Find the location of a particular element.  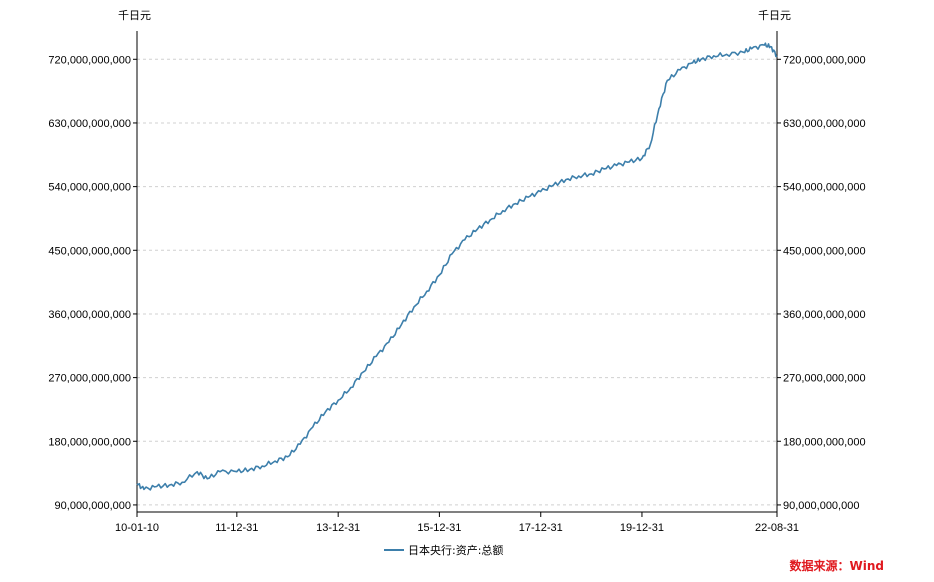

y-tick-label-left: 360,000,000,000 is located at coordinates (89, 315).